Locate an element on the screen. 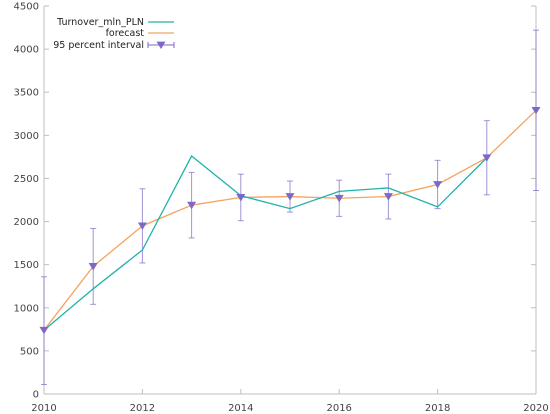 This screenshot has height=414, width=550. y-tick-label: 3000 is located at coordinates (26, 136).